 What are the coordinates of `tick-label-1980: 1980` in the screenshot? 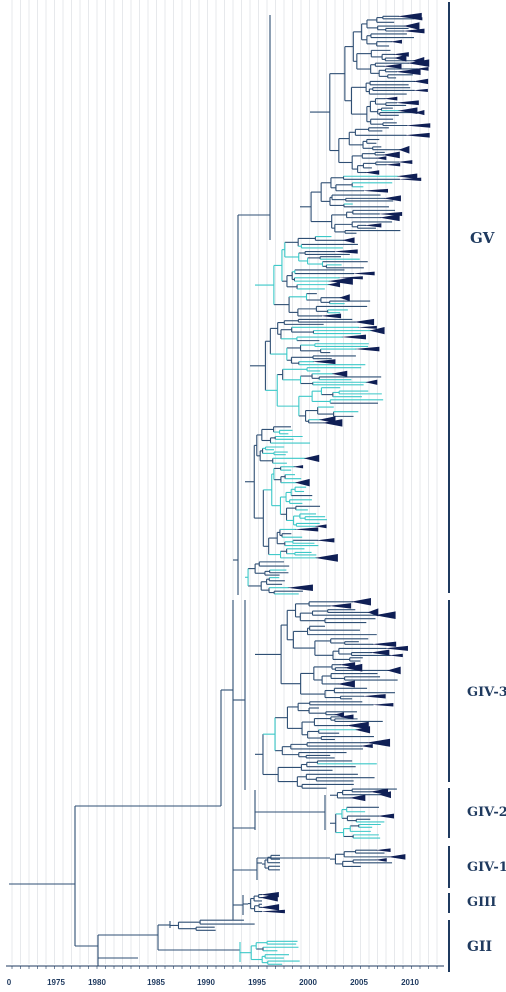 It's located at (97, 982).